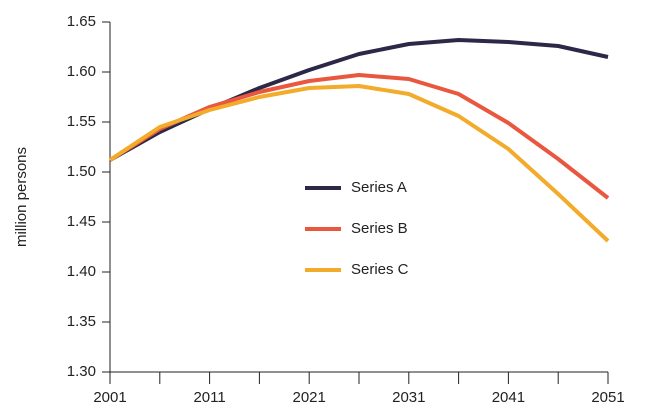 This screenshot has height=410, width=645. What do you see at coordinates (607, 397) in the screenshot?
I see `x-tick-label: 2051` at bounding box center [607, 397].